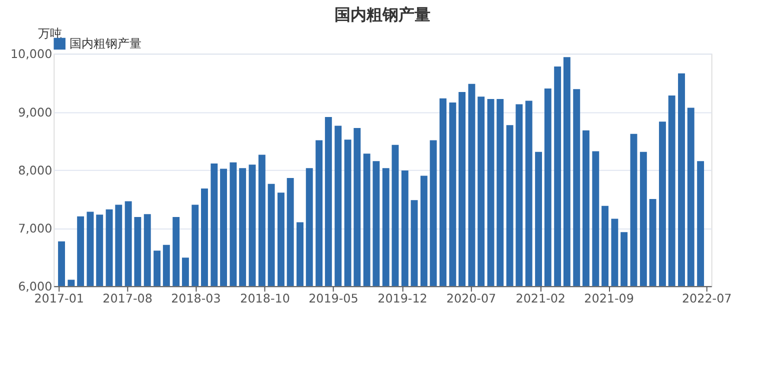 The width and height of the screenshot is (760, 370). What do you see at coordinates (35, 112) in the screenshot?
I see `y-tick-label: 9,000` at bounding box center [35, 112].